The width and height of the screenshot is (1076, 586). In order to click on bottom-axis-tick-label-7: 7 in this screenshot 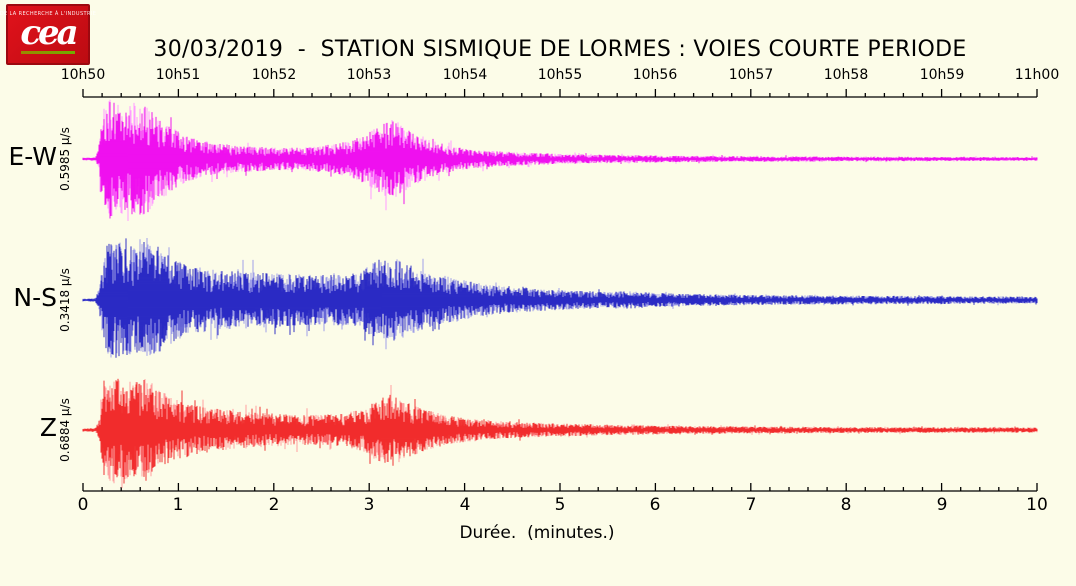, I will do `click(751, 505)`.